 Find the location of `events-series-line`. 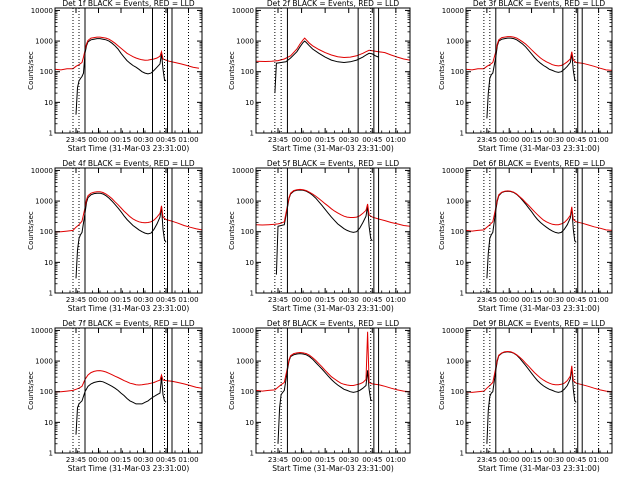

events-series-line is located at coordinates (326, 67).